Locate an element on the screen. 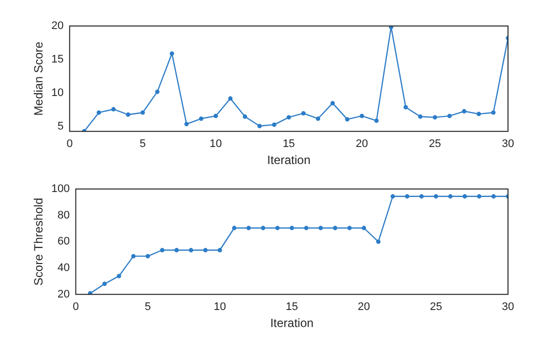 The width and height of the screenshot is (560, 337). y-tick-label: 80 is located at coordinates (64, 215).